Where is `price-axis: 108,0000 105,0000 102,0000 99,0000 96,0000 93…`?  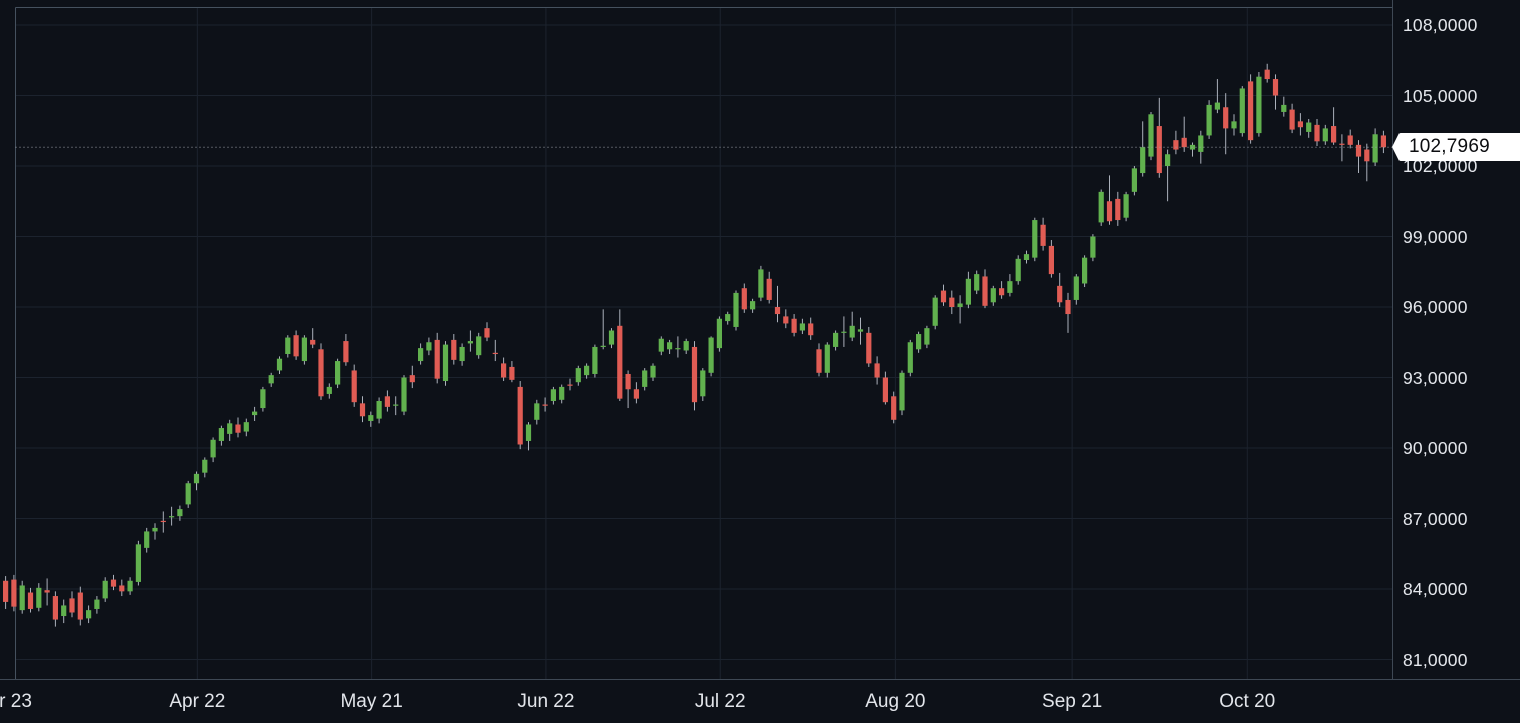
price-axis: 108,0000 105,0000 102,0000 99,0000 96,0000 93… is located at coordinates (1456, 340).